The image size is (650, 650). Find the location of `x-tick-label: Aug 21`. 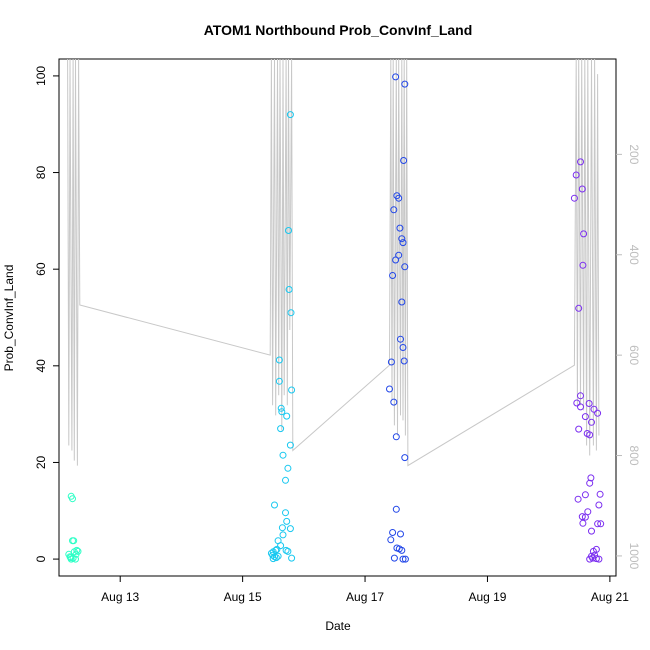

x-tick-label: Aug 21 is located at coordinates (610, 597).